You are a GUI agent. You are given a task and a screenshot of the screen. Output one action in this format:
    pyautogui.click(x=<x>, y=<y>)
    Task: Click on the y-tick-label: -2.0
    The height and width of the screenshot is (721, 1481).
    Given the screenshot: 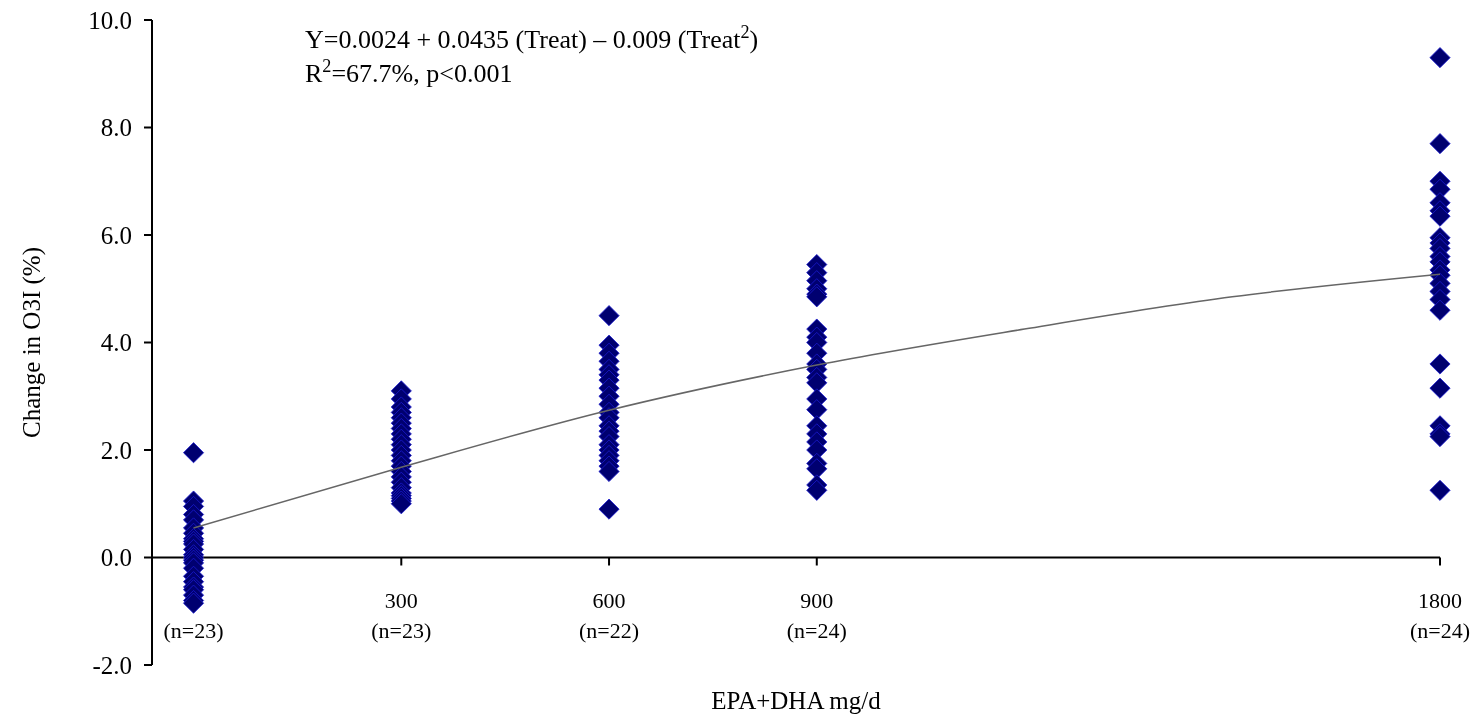 What is the action you would take?
    pyautogui.click(x=112, y=665)
    